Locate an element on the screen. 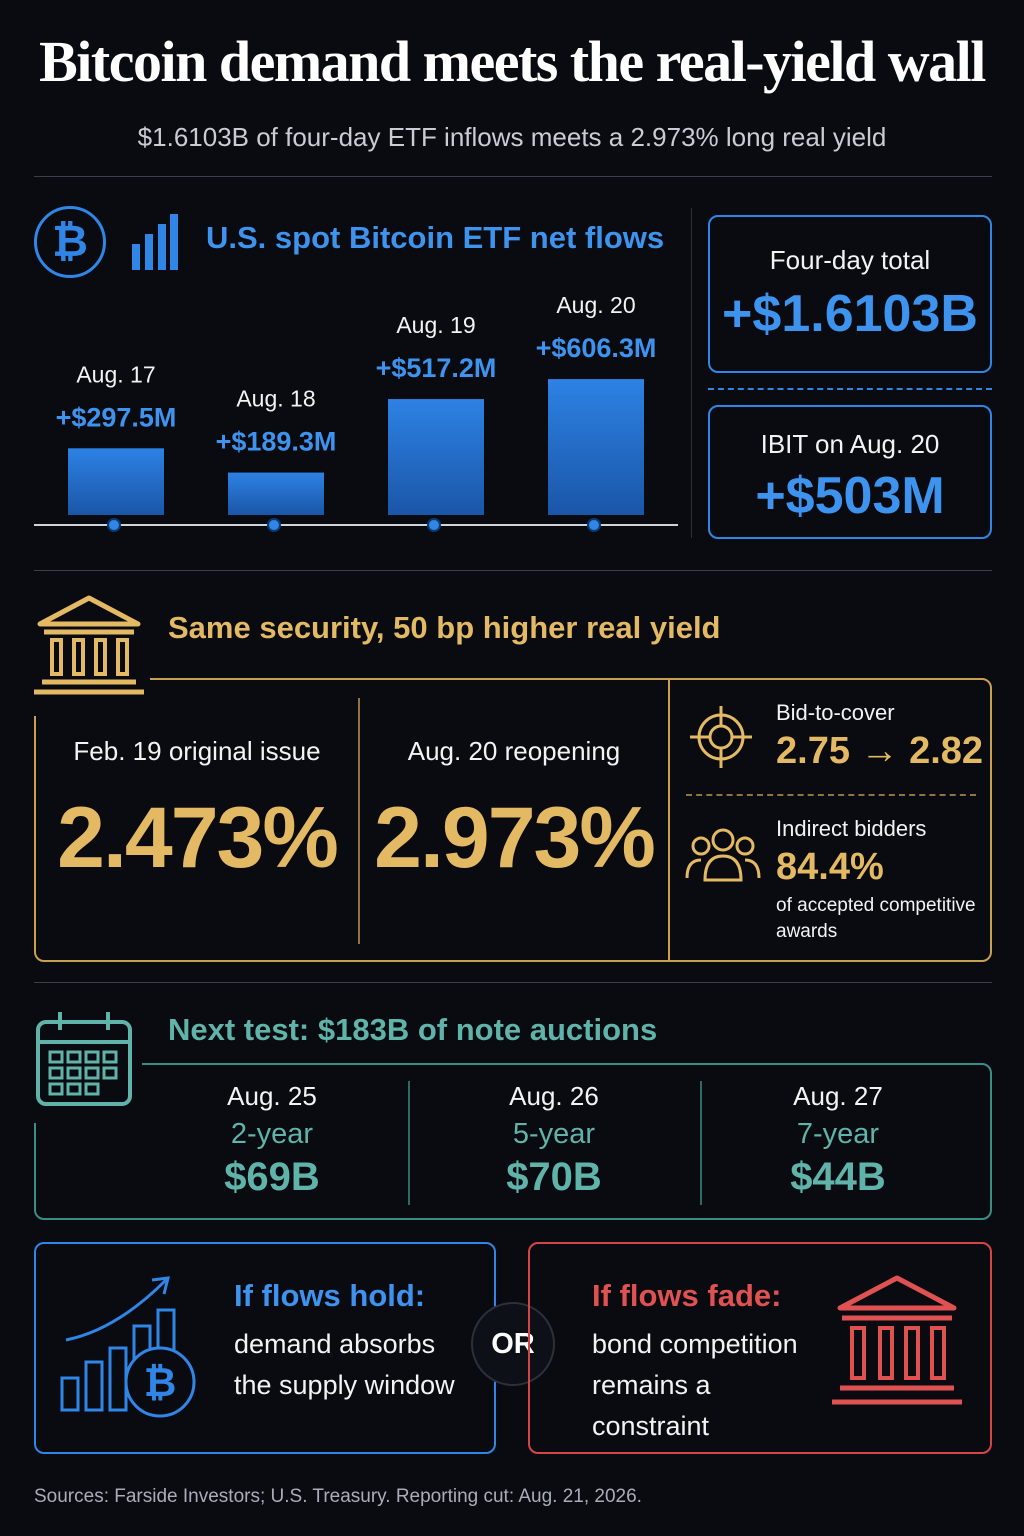 The height and width of the screenshot is (1536, 1024). page-title: Bitcoin demand meets the real-yield wall is located at coordinates (512, 61).